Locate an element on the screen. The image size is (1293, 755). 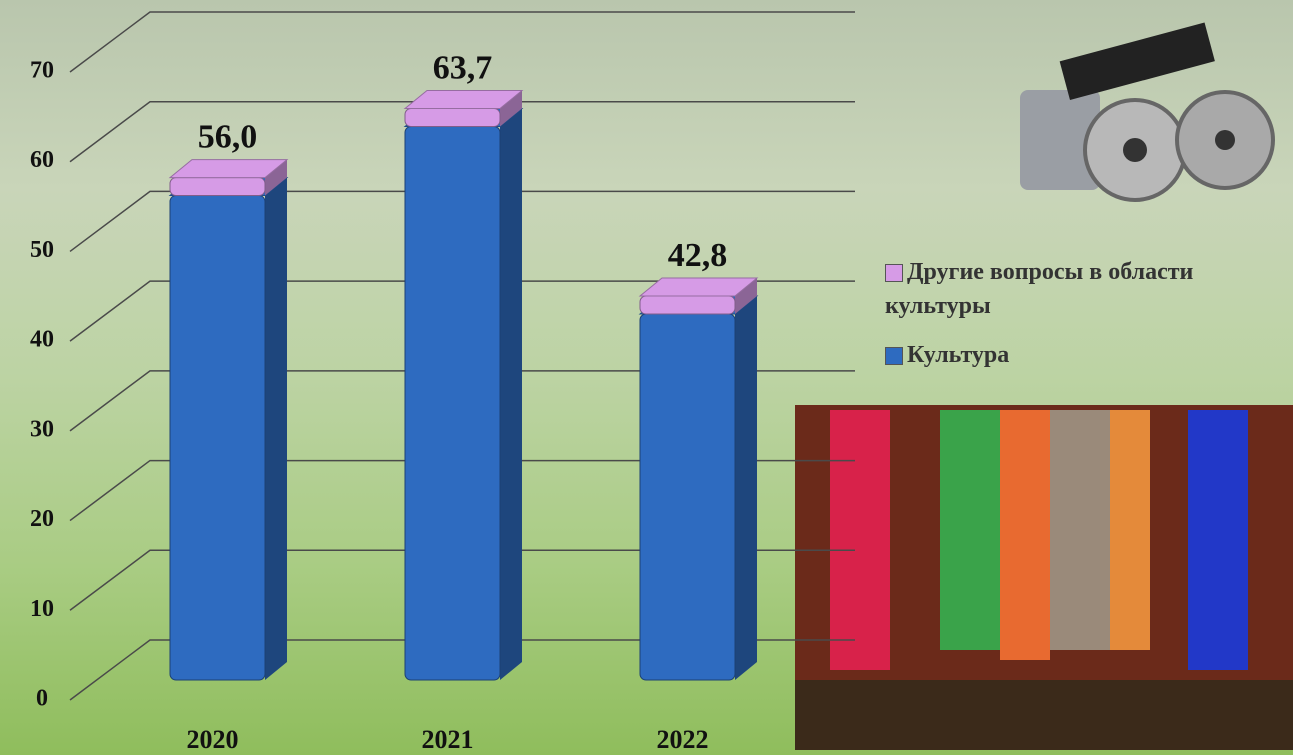
y-tick-label: 60 is located at coordinates (42, 160).